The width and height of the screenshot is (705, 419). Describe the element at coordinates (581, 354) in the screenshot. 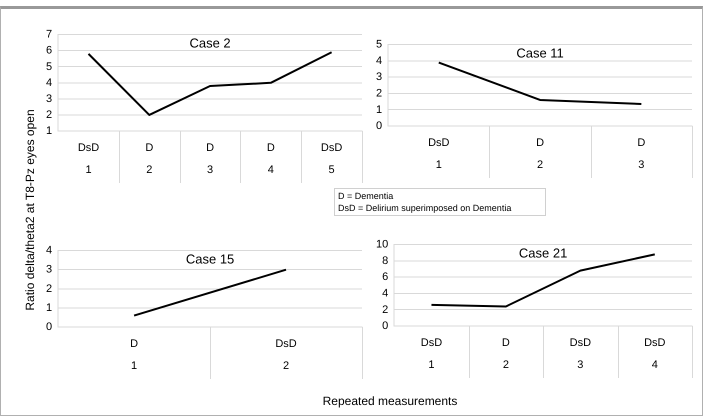

I see `x-tick-label: DsD 3` at that location.